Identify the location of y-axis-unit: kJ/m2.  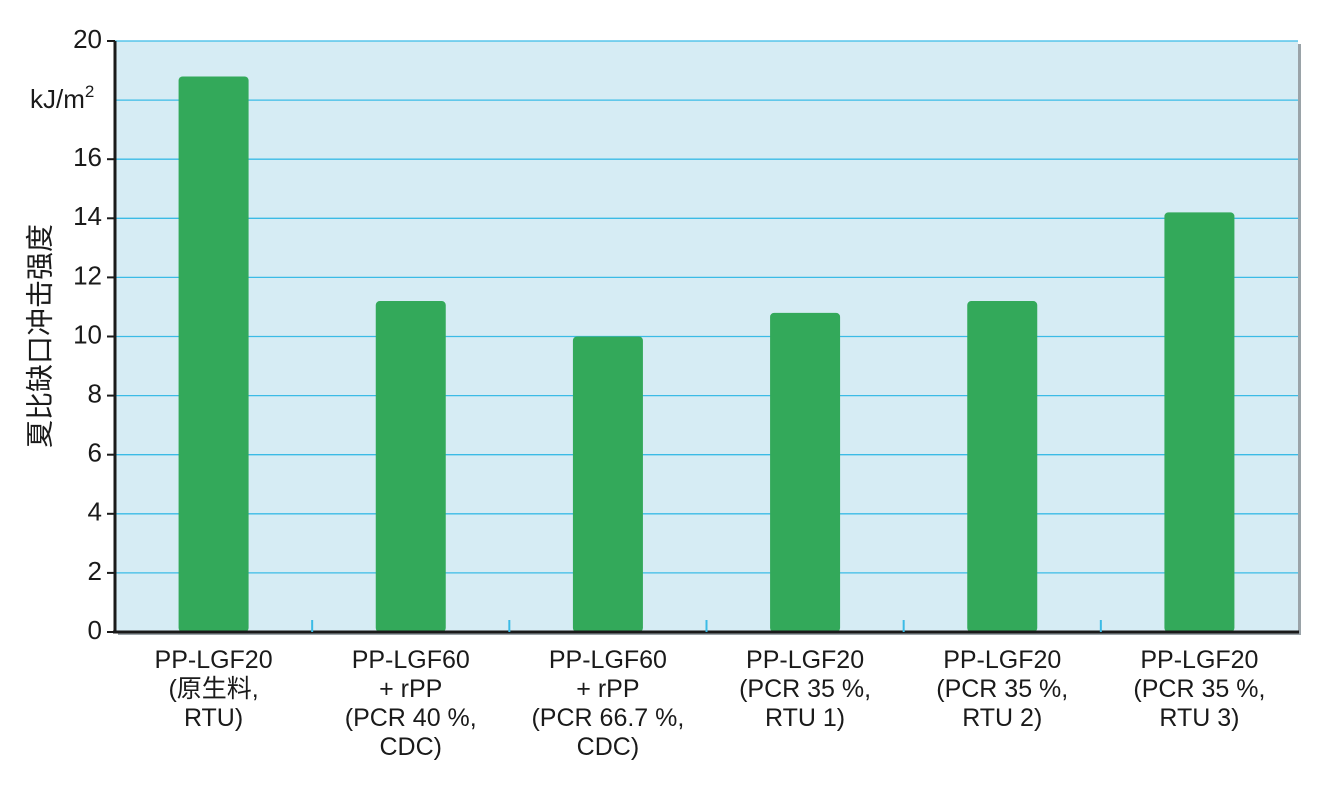
(62, 98).